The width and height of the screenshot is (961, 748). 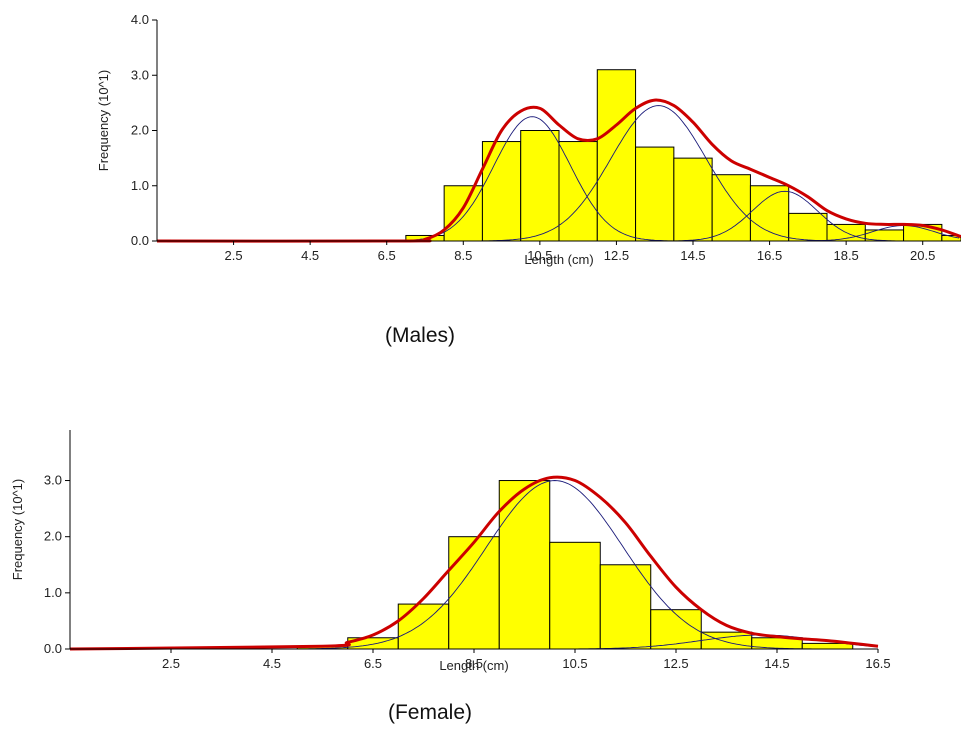 What do you see at coordinates (420, 335) in the screenshot?
I see `chart-caption: (Males)` at bounding box center [420, 335].